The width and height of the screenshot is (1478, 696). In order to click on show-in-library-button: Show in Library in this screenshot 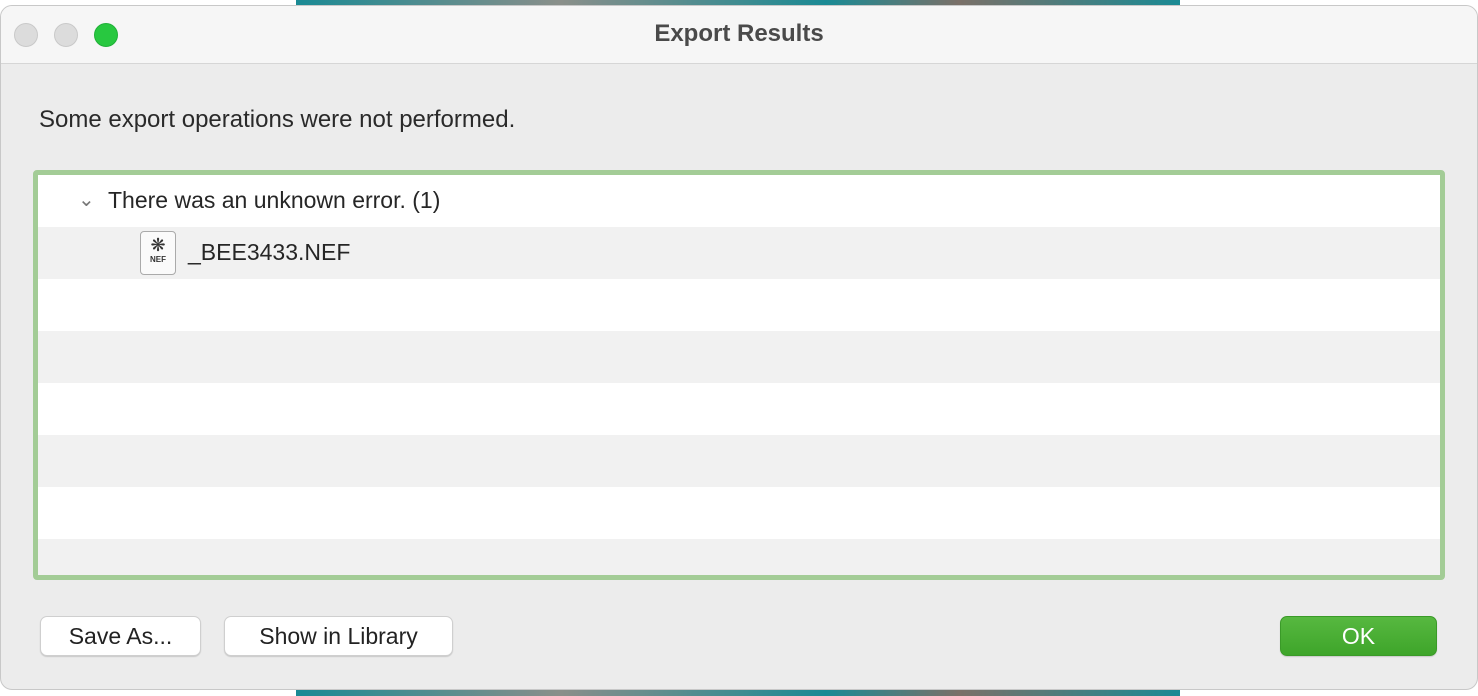, I will do `click(338, 636)`.